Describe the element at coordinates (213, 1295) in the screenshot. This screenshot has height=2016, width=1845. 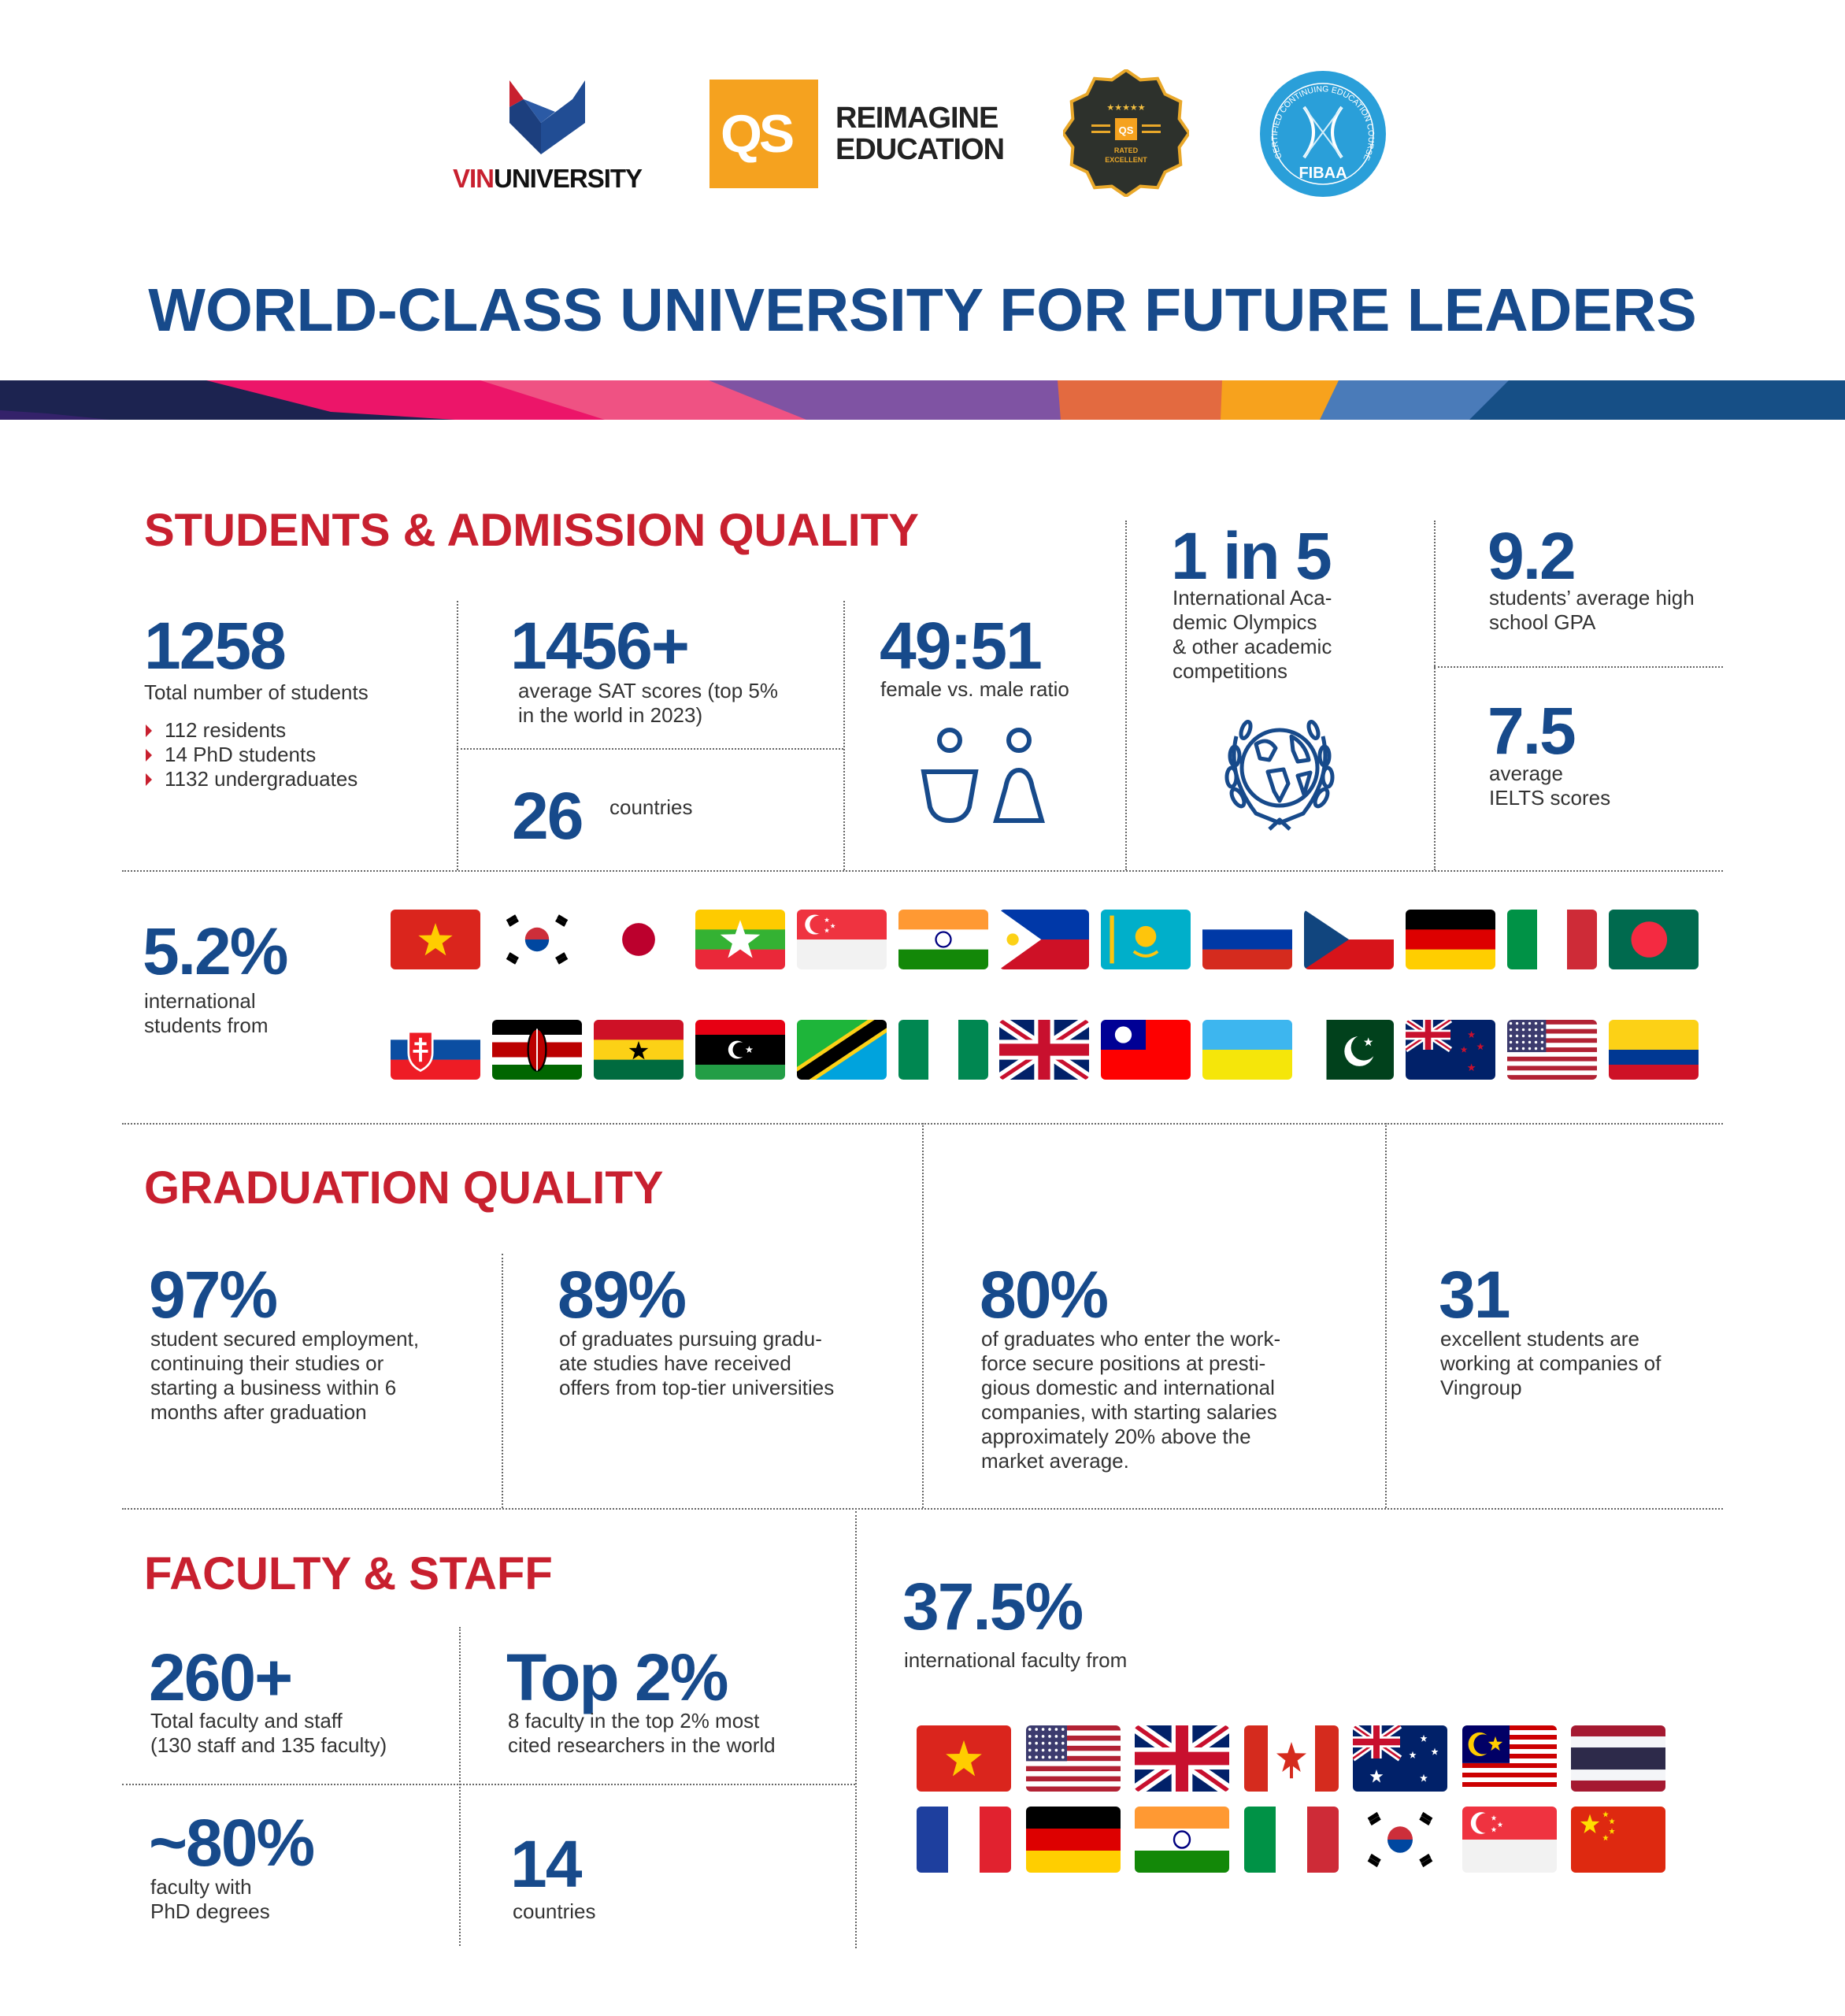
I see `graduation-stat-value: 97%` at that location.